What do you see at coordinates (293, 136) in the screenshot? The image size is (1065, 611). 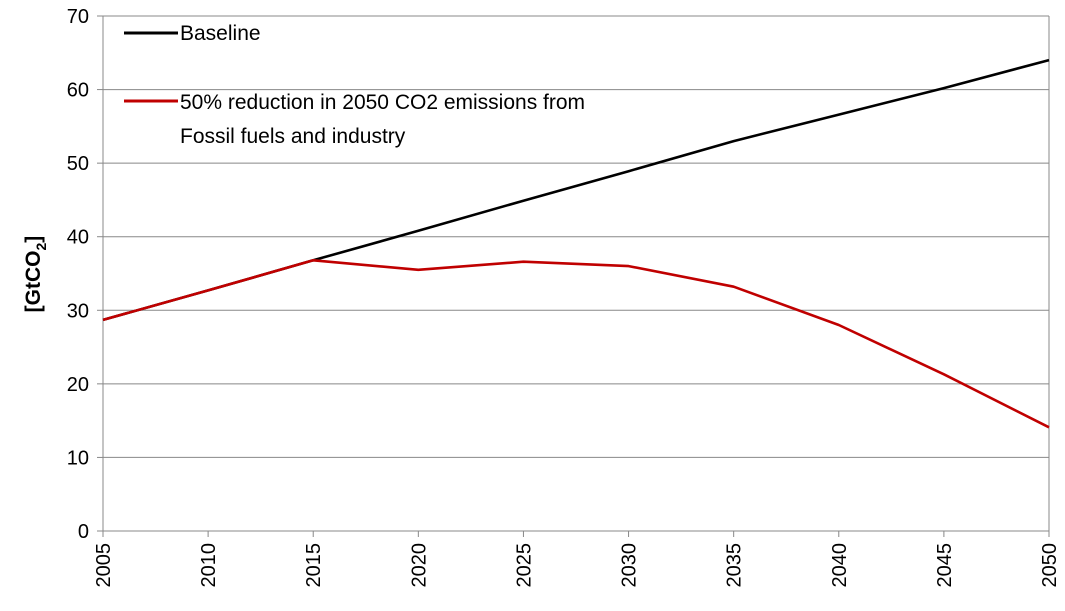 I see `legend-label-reduction: Fossil fuels and industry` at bounding box center [293, 136].